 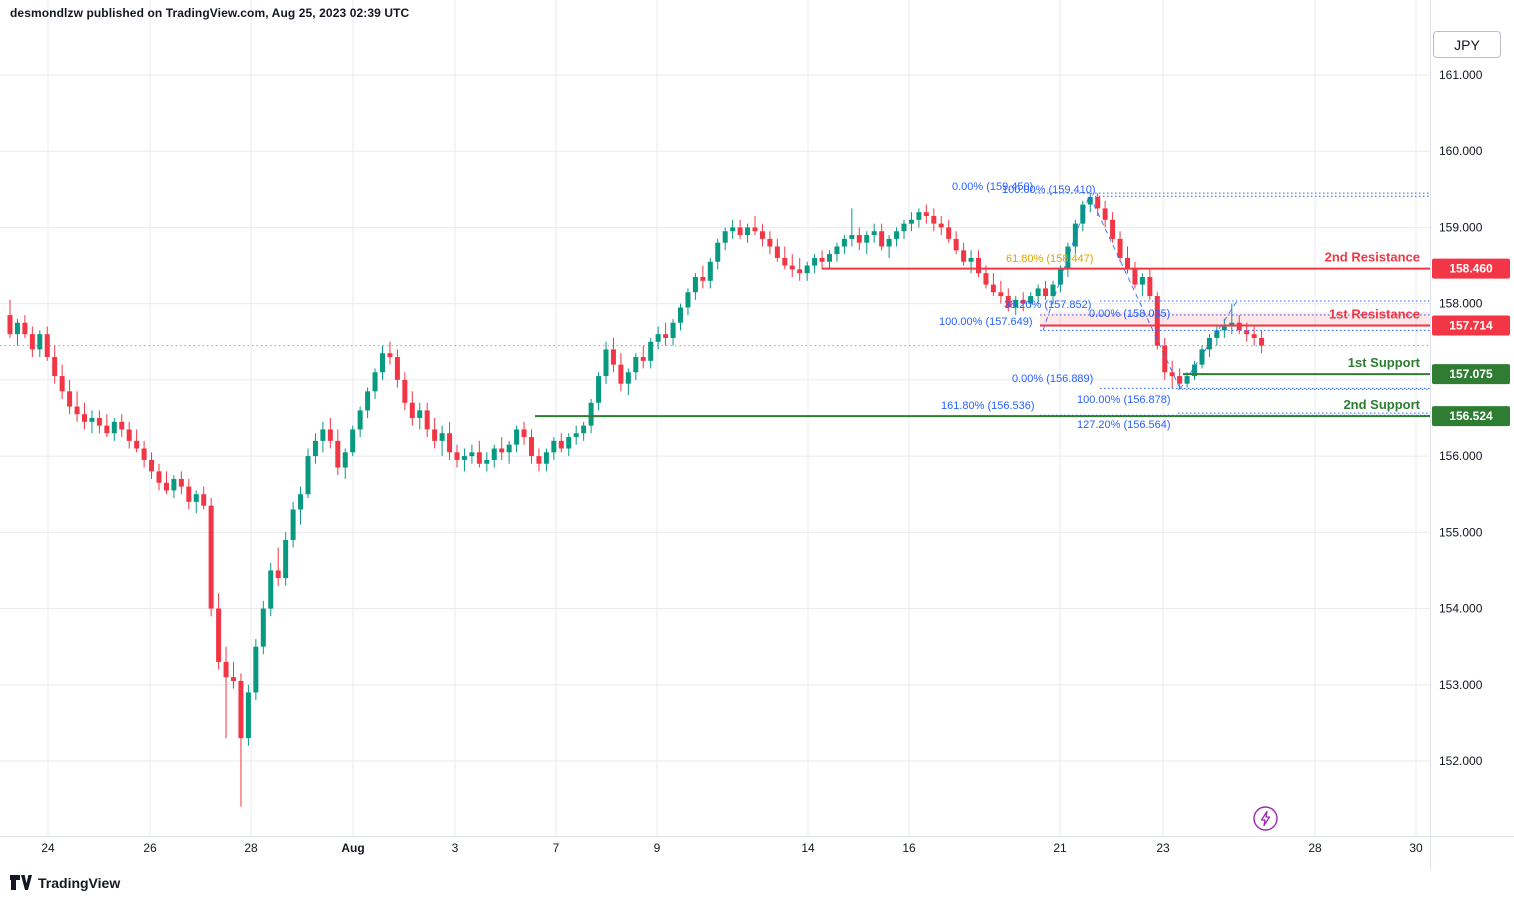 I want to click on y-axis-label: 154.000, so click(x=1461, y=609).